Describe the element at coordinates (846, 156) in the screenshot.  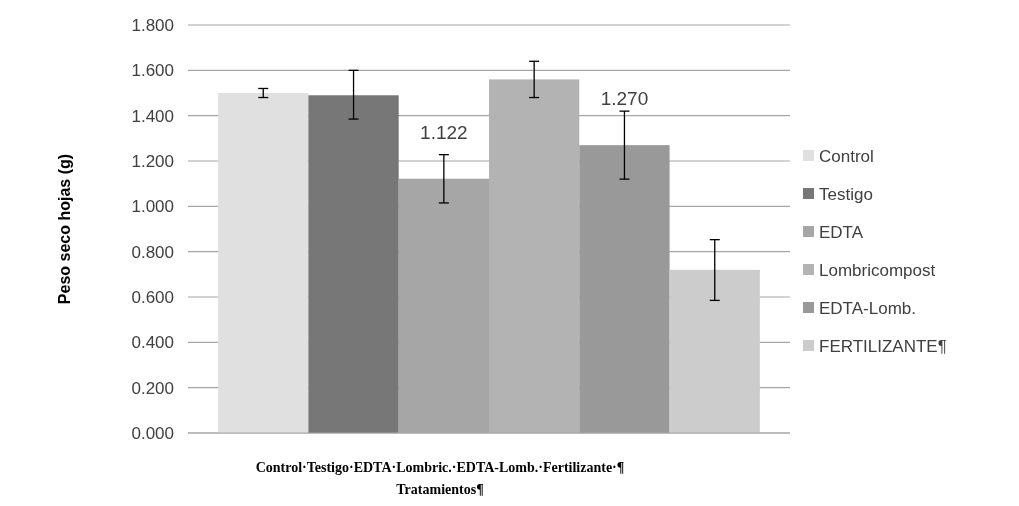
I see `legend-label: Control` at that location.